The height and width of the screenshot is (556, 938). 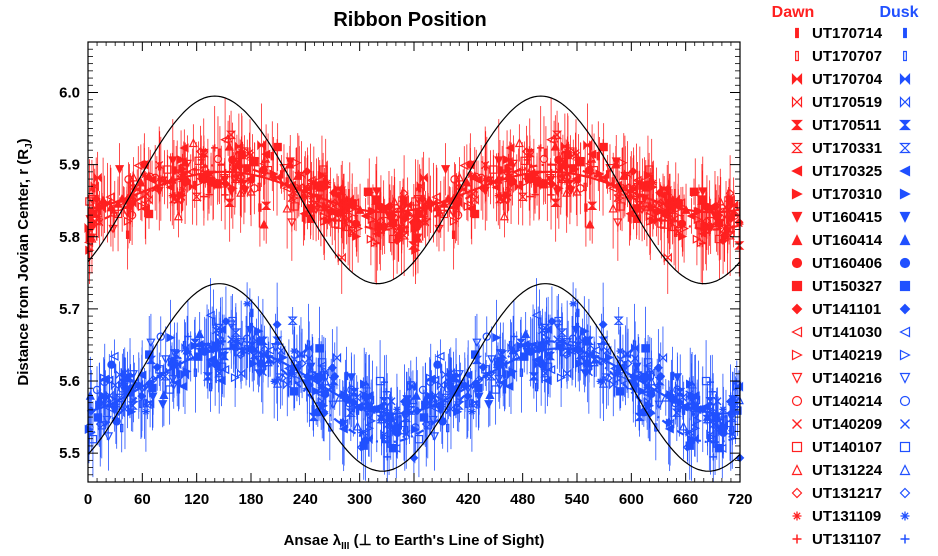 I want to click on legend-label: UT131107, so click(x=846, y=539).